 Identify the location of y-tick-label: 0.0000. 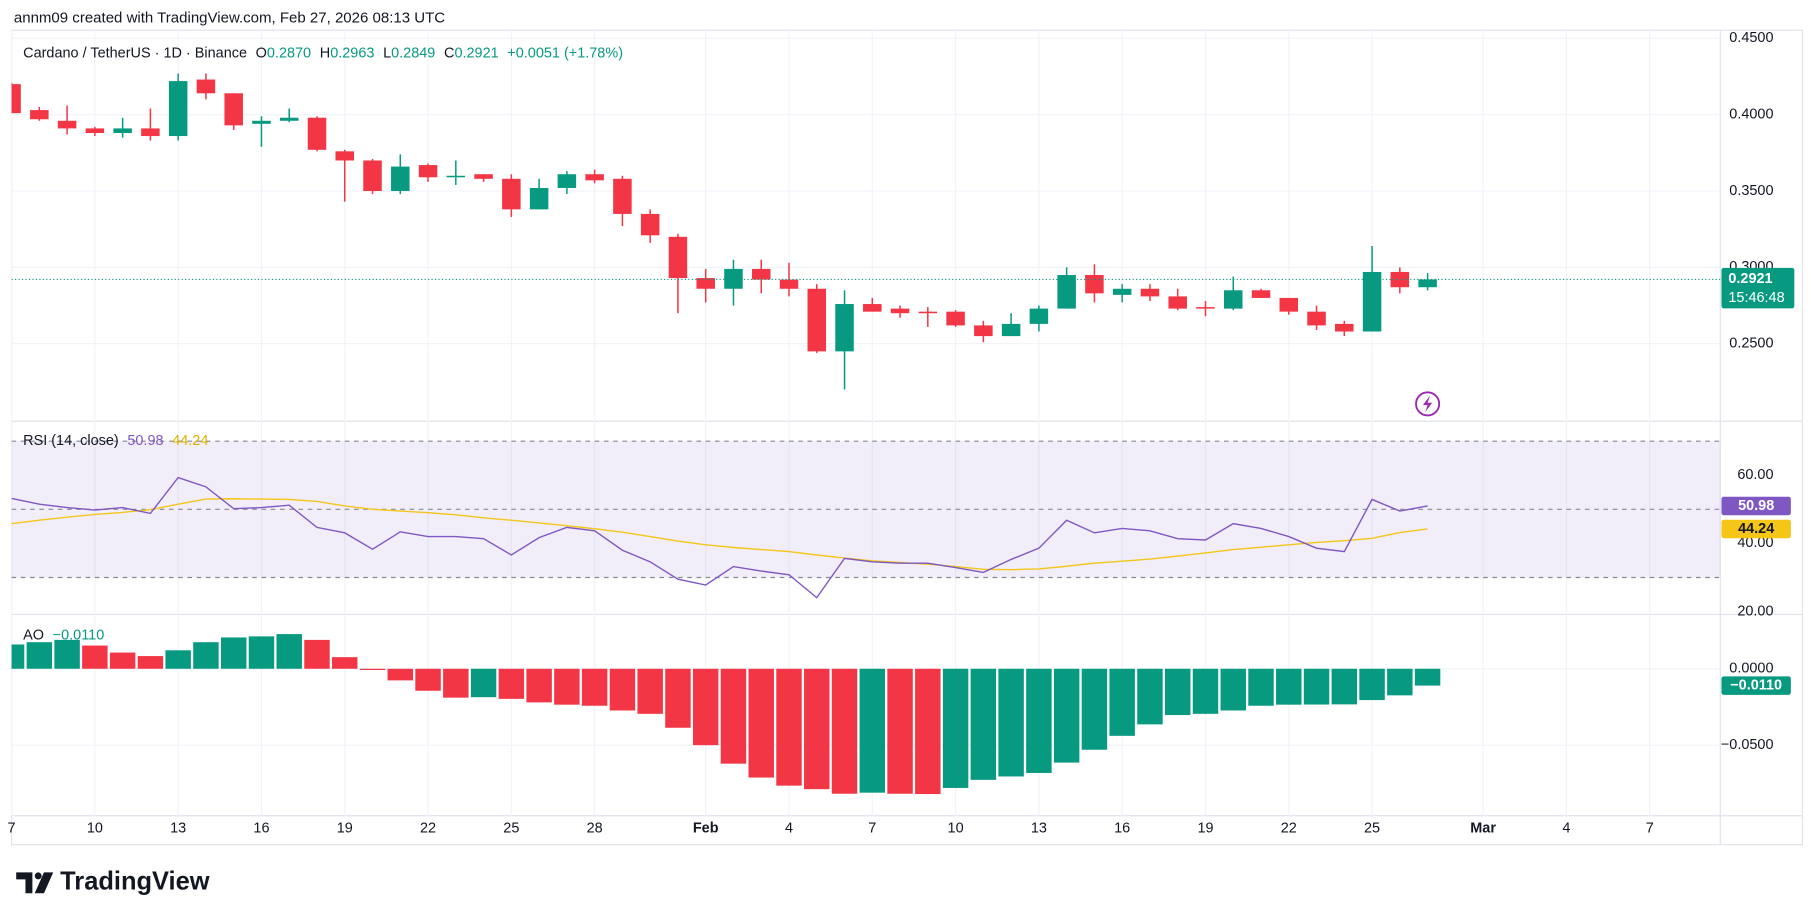
(1751, 669).